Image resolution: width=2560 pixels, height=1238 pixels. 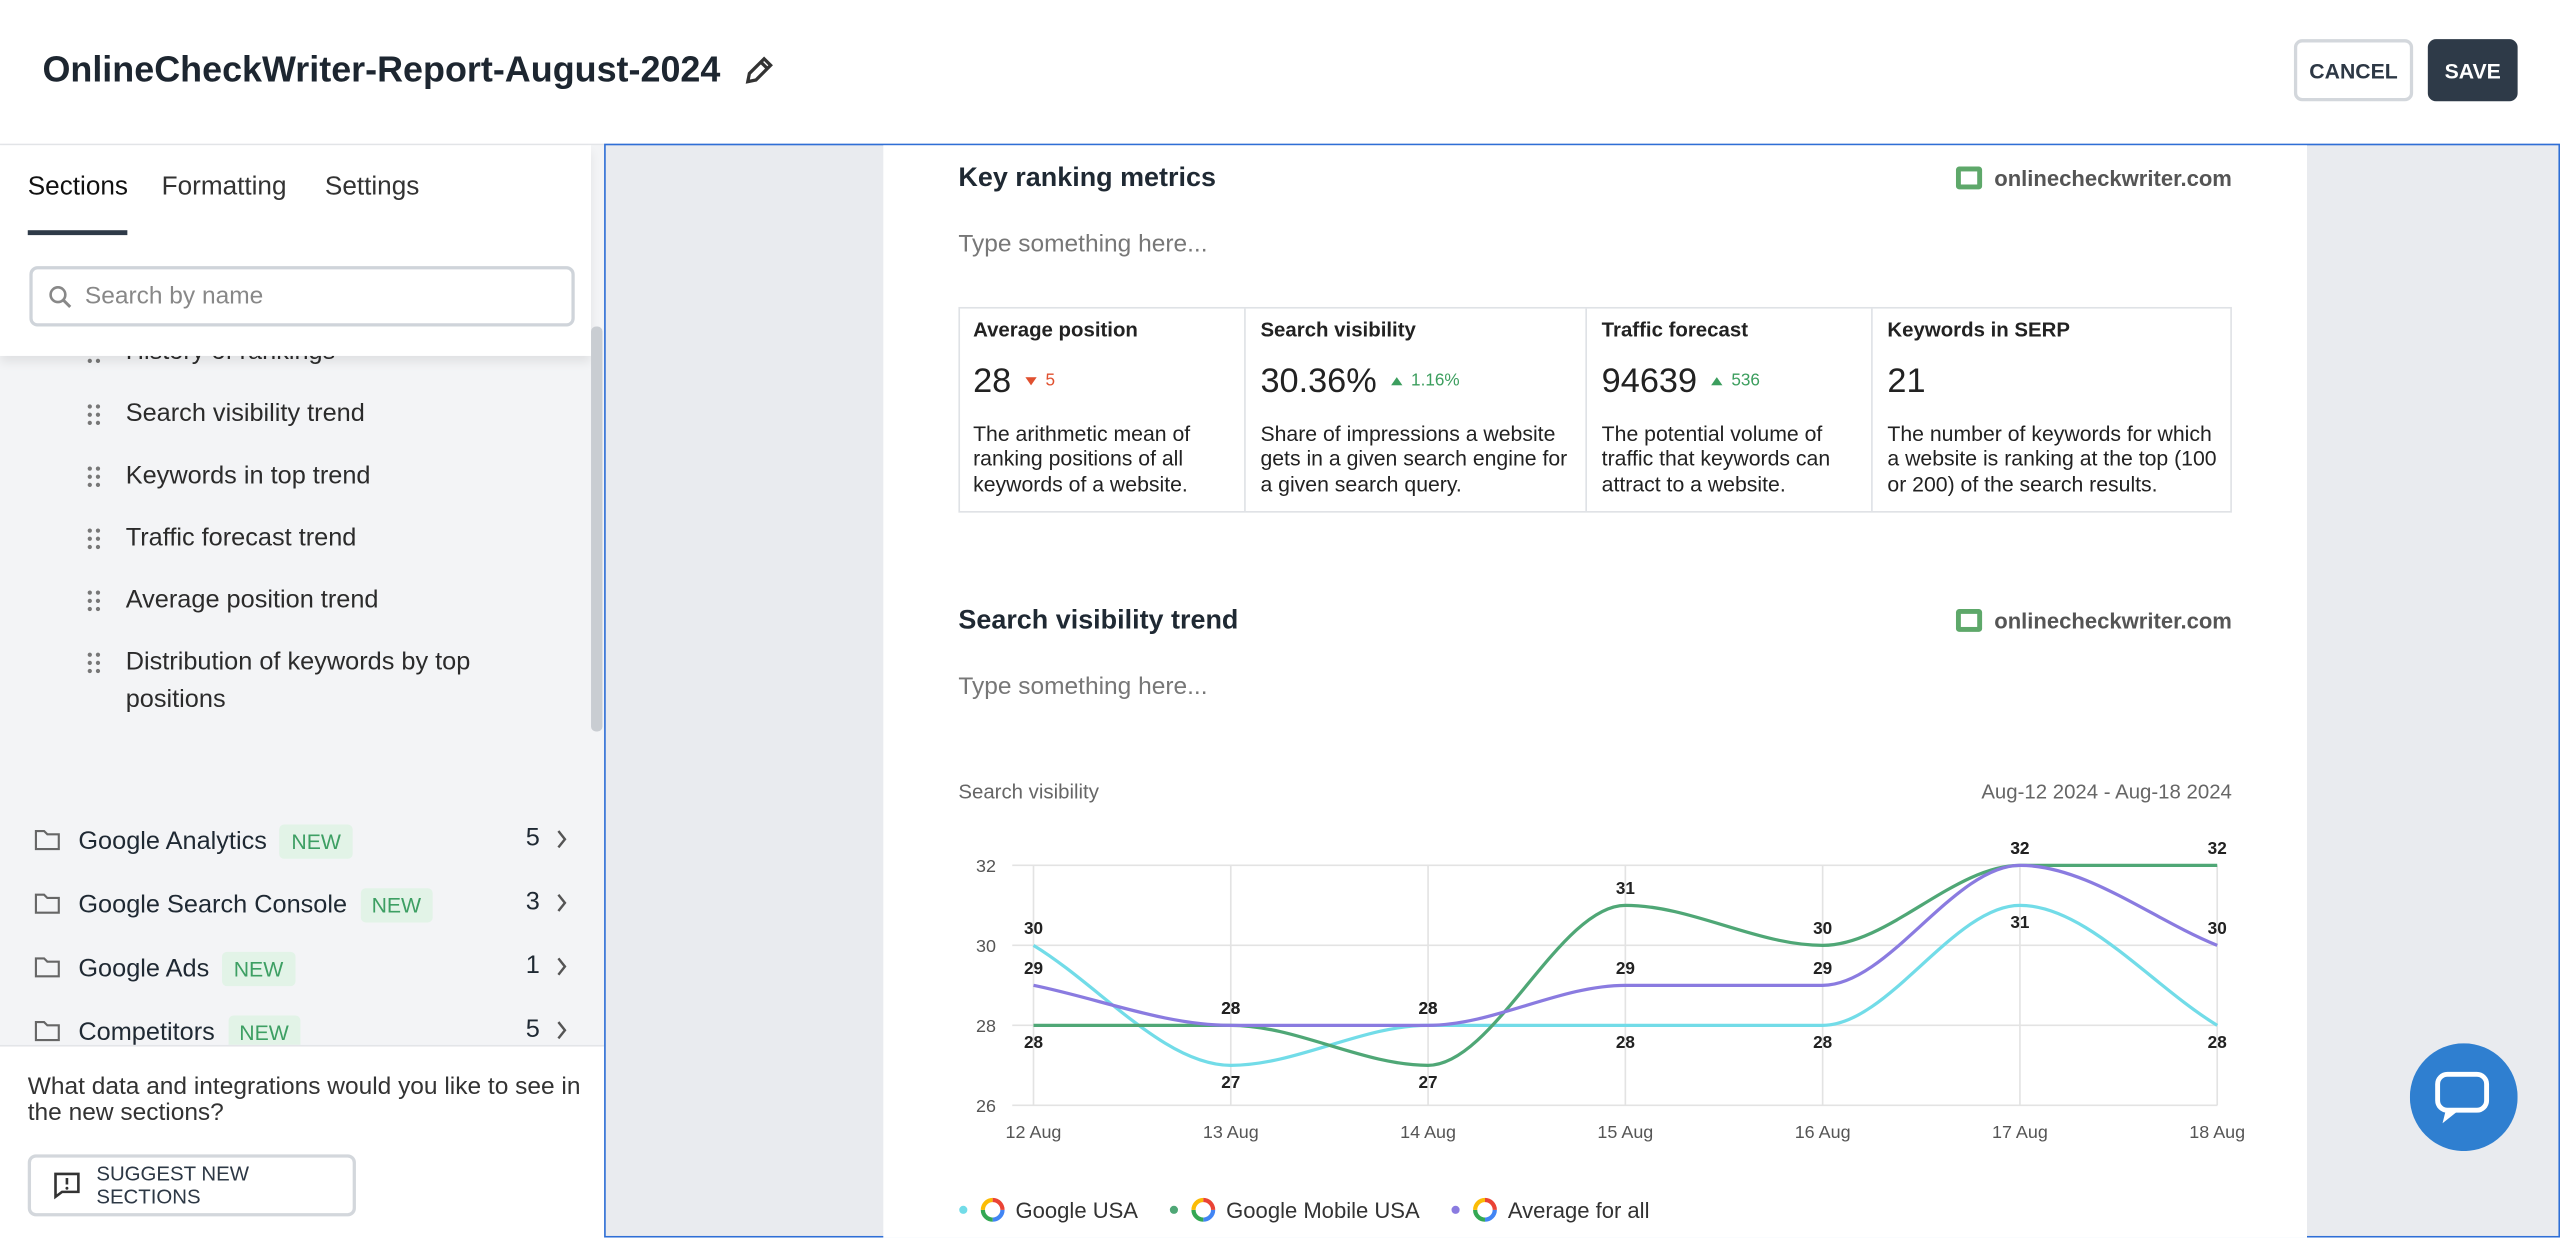 What do you see at coordinates (1338, 330) in the screenshot?
I see `metric-label: Search visibility` at bounding box center [1338, 330].